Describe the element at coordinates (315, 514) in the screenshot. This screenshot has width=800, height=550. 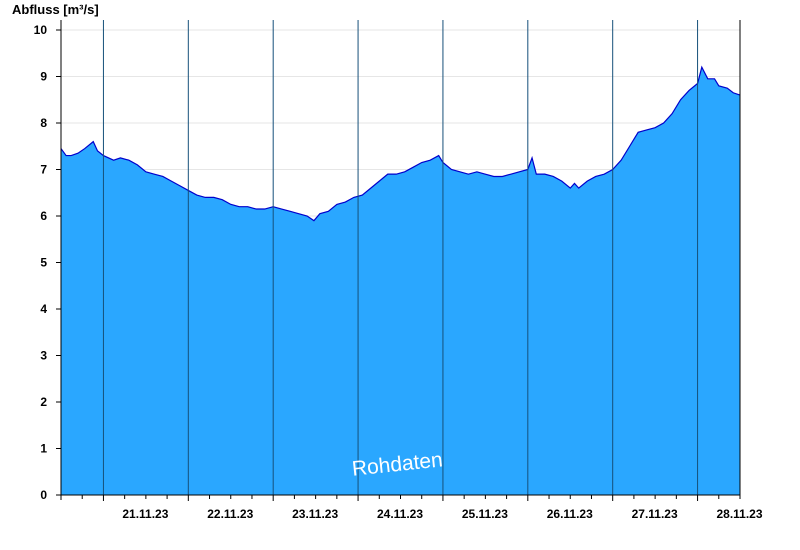
I see `x-tick-label: 23.11.23` at that location.